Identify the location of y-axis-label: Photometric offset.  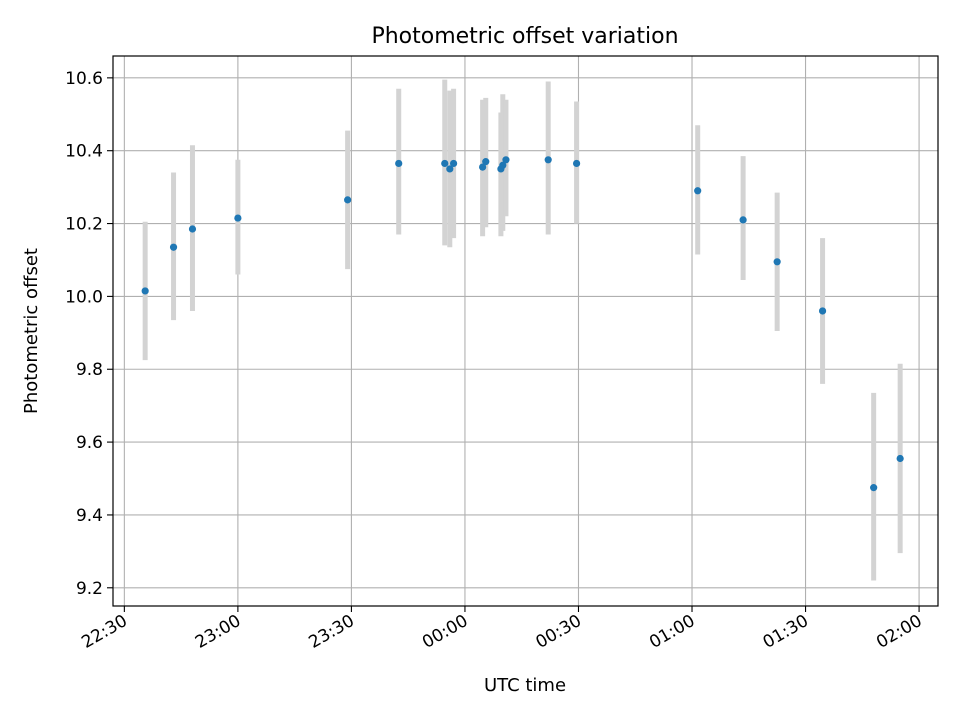
(31, 331).